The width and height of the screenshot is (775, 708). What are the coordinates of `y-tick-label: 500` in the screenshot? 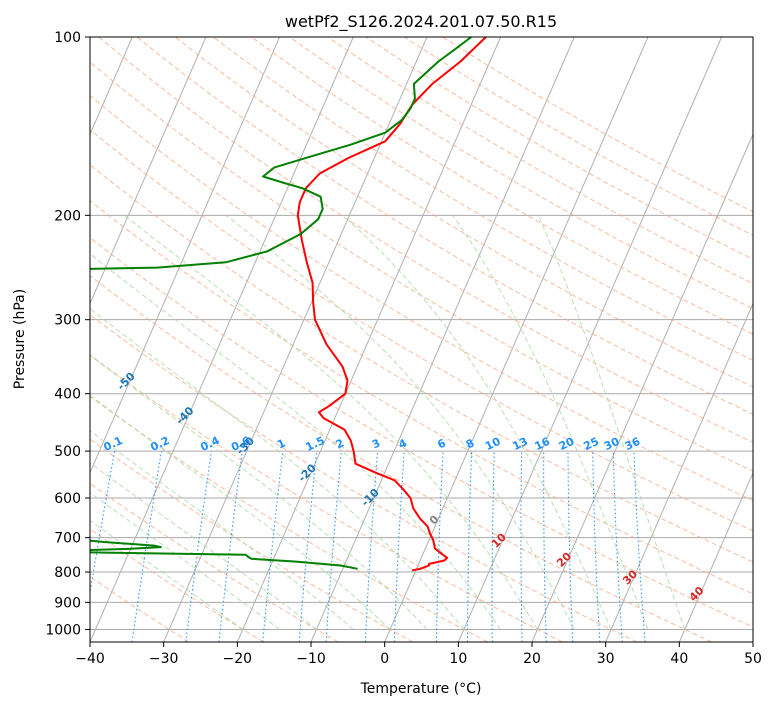 It's located at (67, 452).